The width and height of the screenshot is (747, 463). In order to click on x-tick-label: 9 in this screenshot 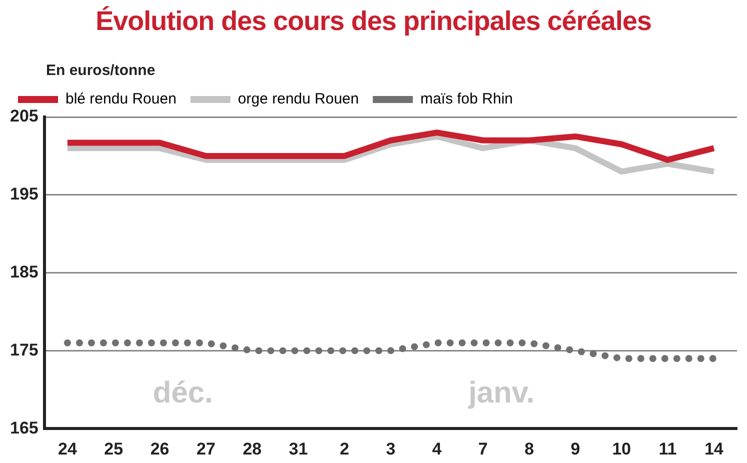, I will do `click(575, 448)`.